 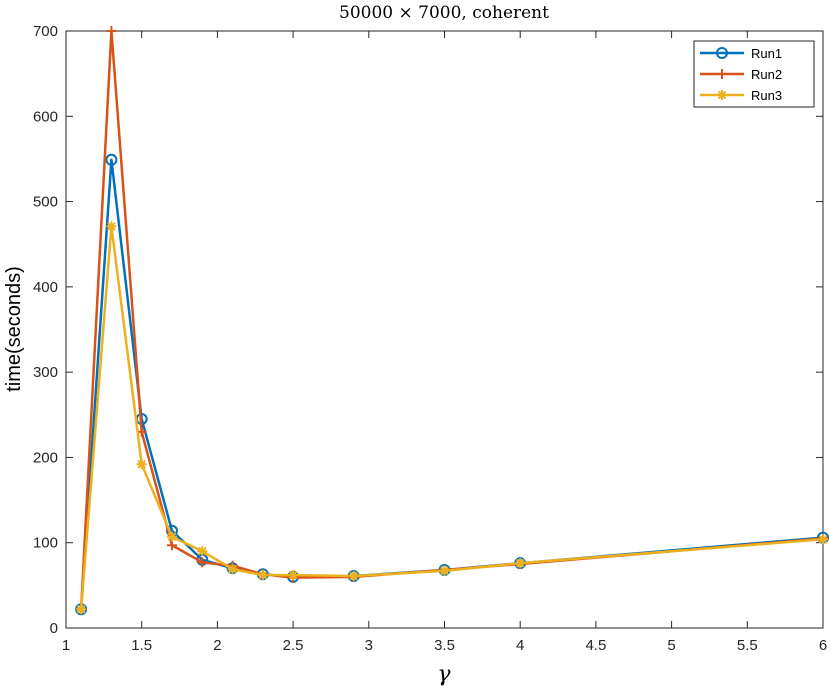 I want to click on y-tick-label: 0, so click(x=54, y=628).